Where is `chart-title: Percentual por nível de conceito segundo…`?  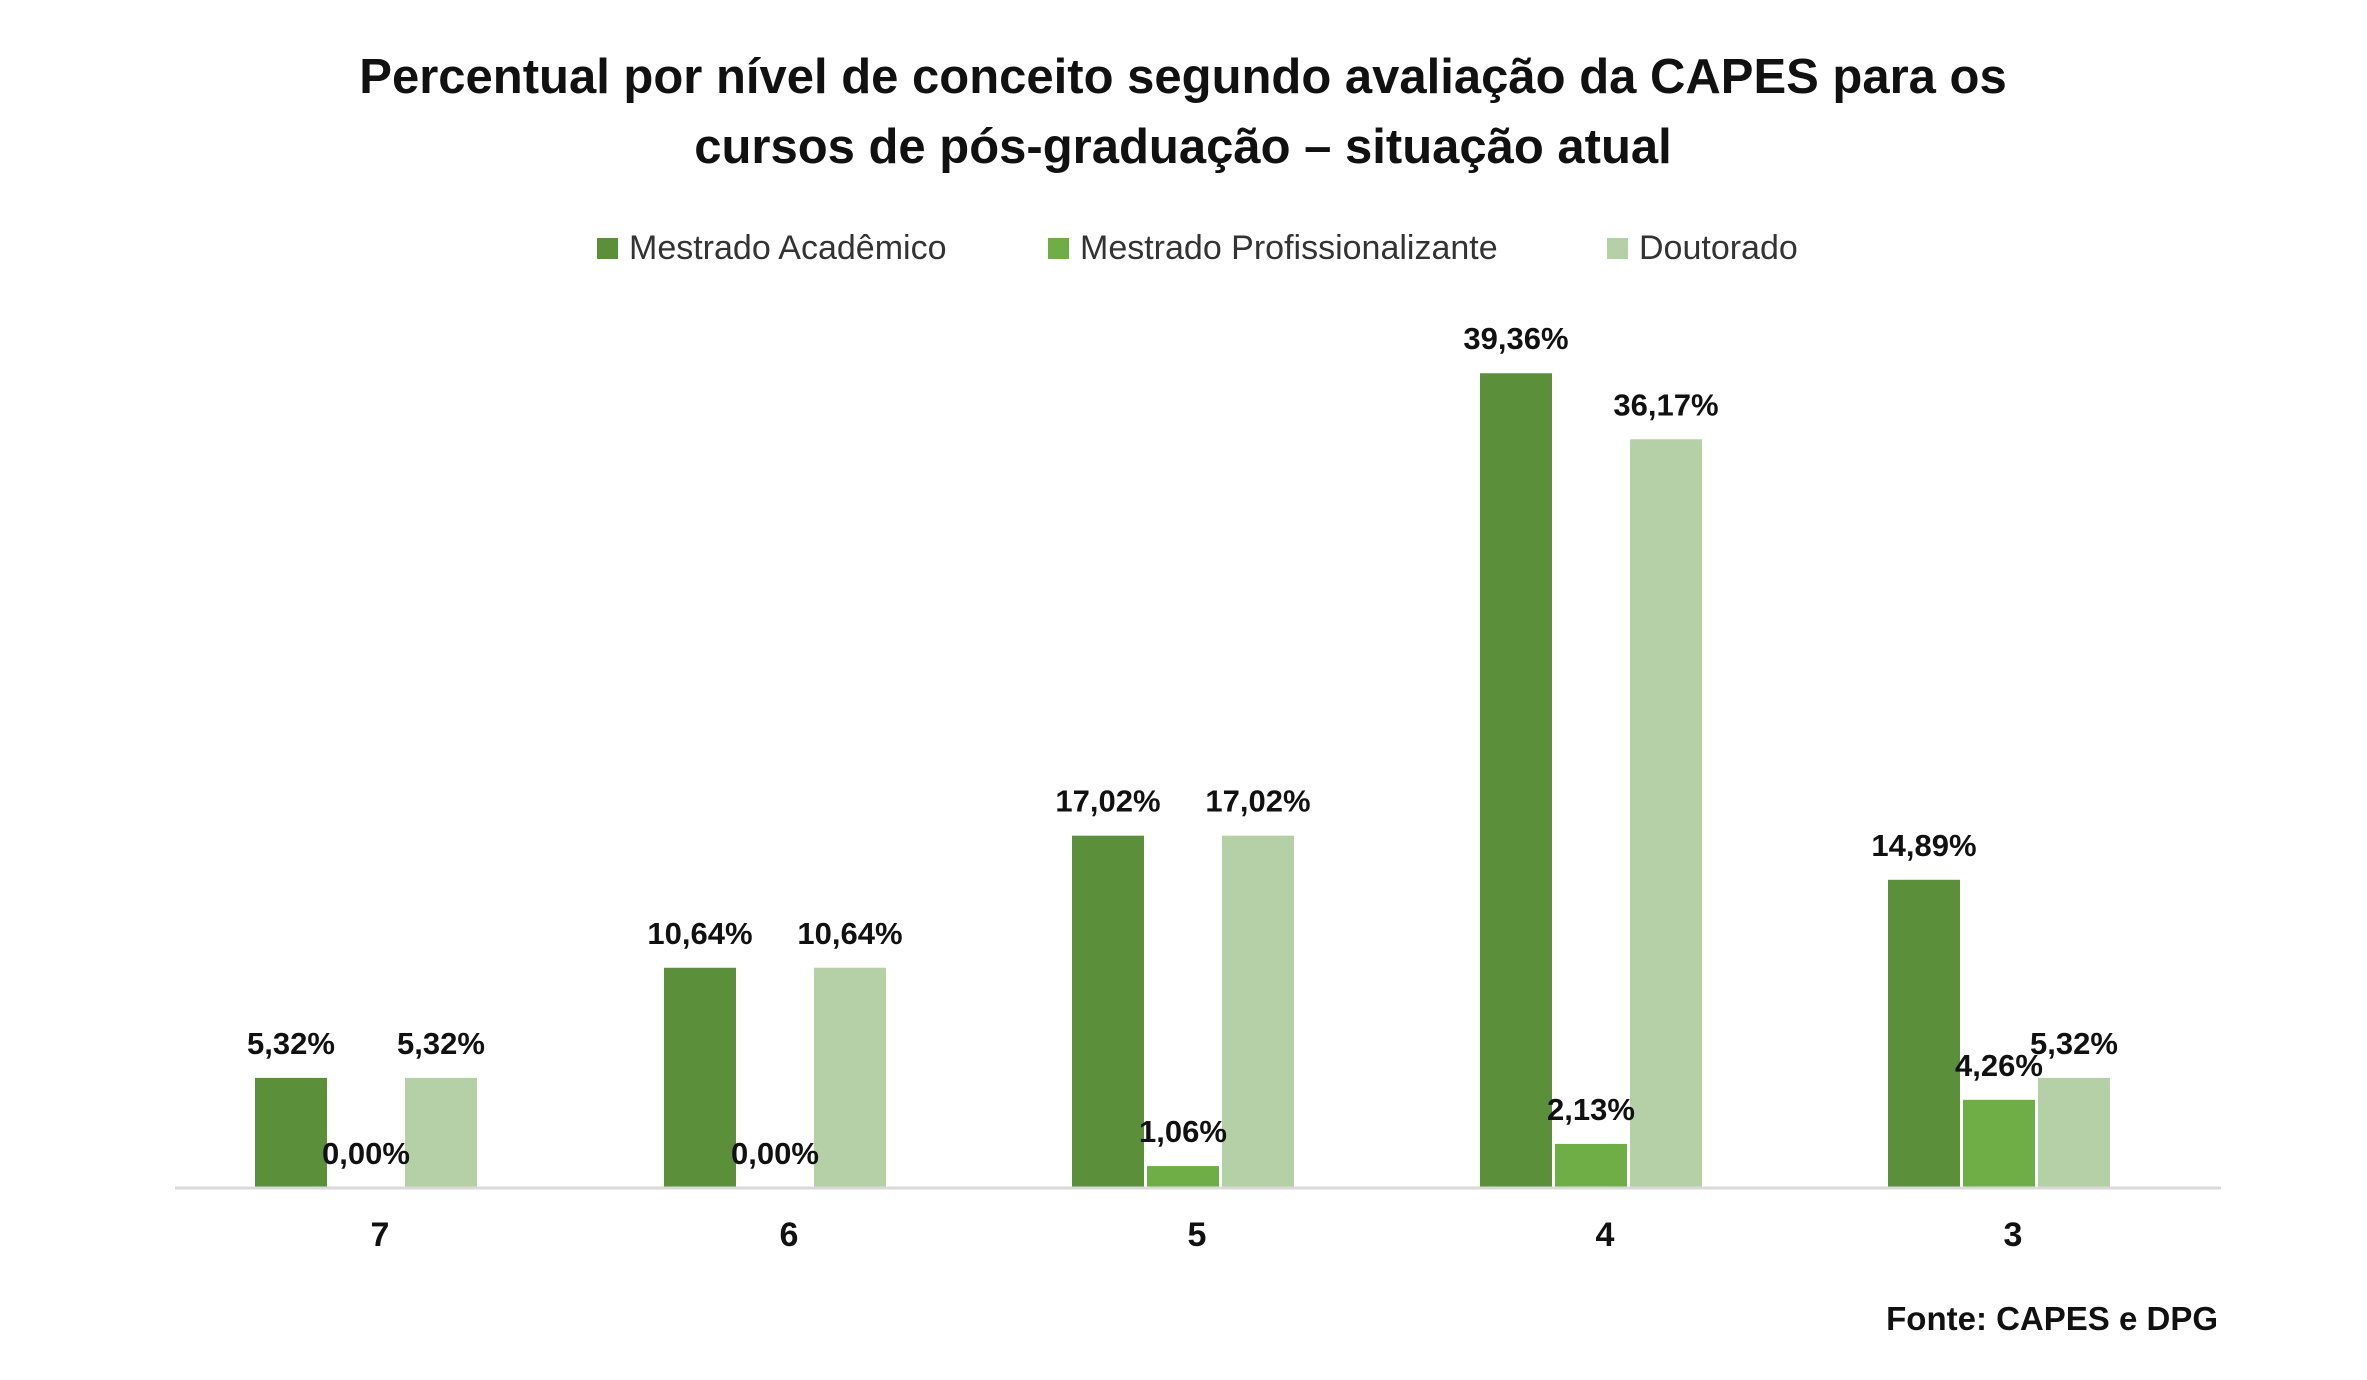
chart-title: Percentual por nível de conceito segundo… is located at coordinates (1182, 77).